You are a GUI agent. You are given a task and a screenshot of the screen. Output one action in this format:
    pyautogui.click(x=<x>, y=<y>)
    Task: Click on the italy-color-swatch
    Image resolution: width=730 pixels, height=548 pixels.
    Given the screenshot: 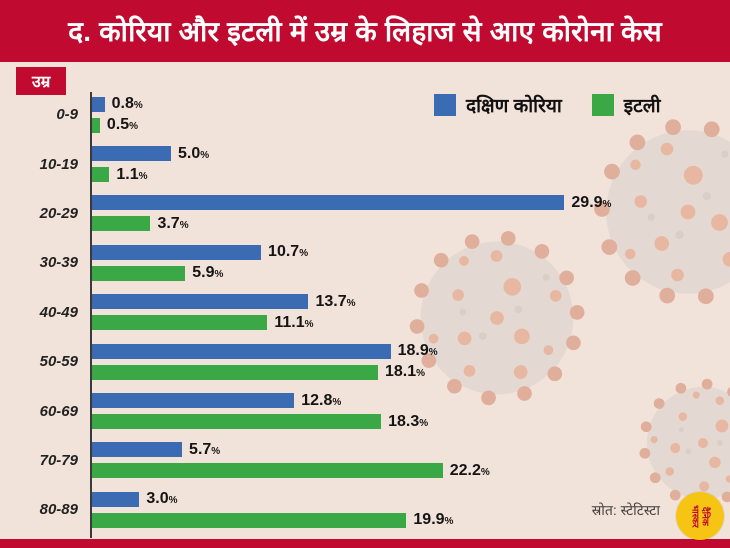 What is the action you would take?
    pyautogui.click(x=602, y=105)
    